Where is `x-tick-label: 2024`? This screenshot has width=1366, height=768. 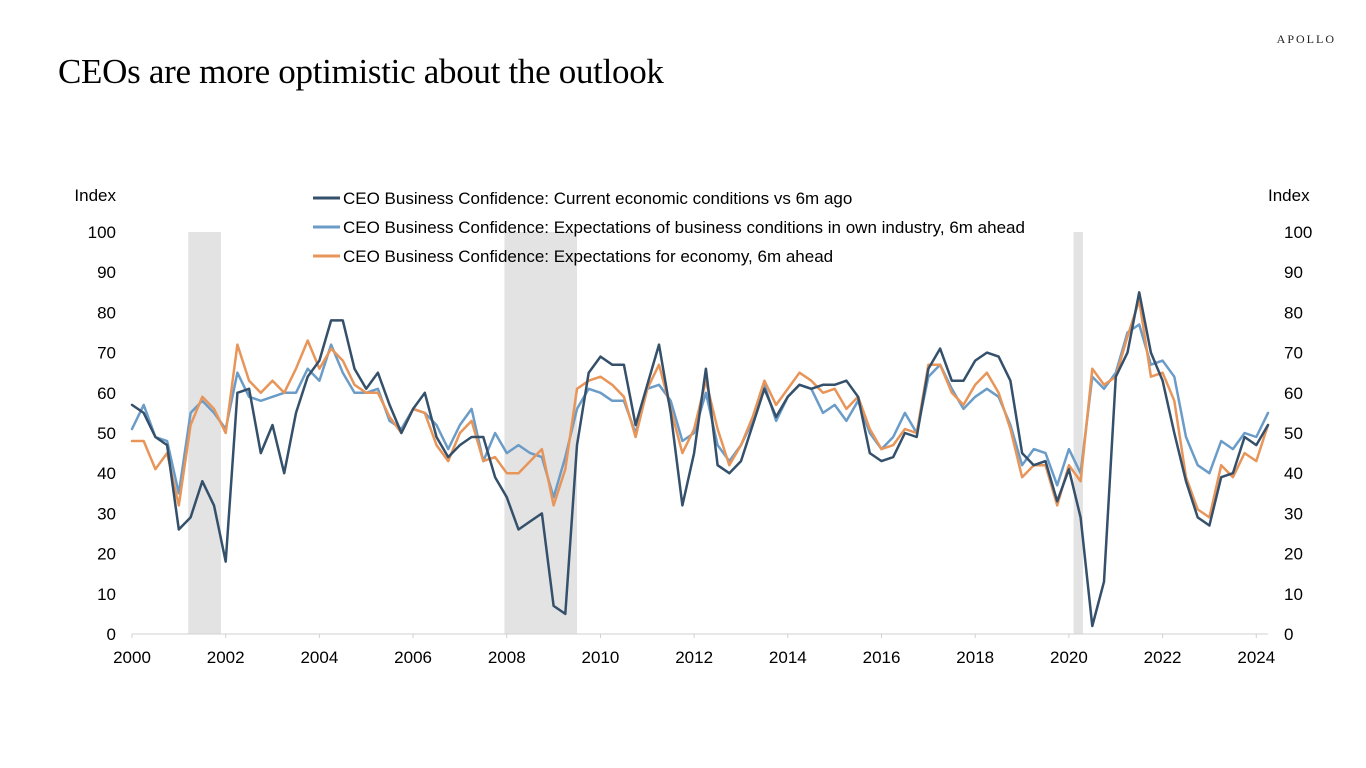
x-tick-label: 2024 is located at coordinates (1256, 657).